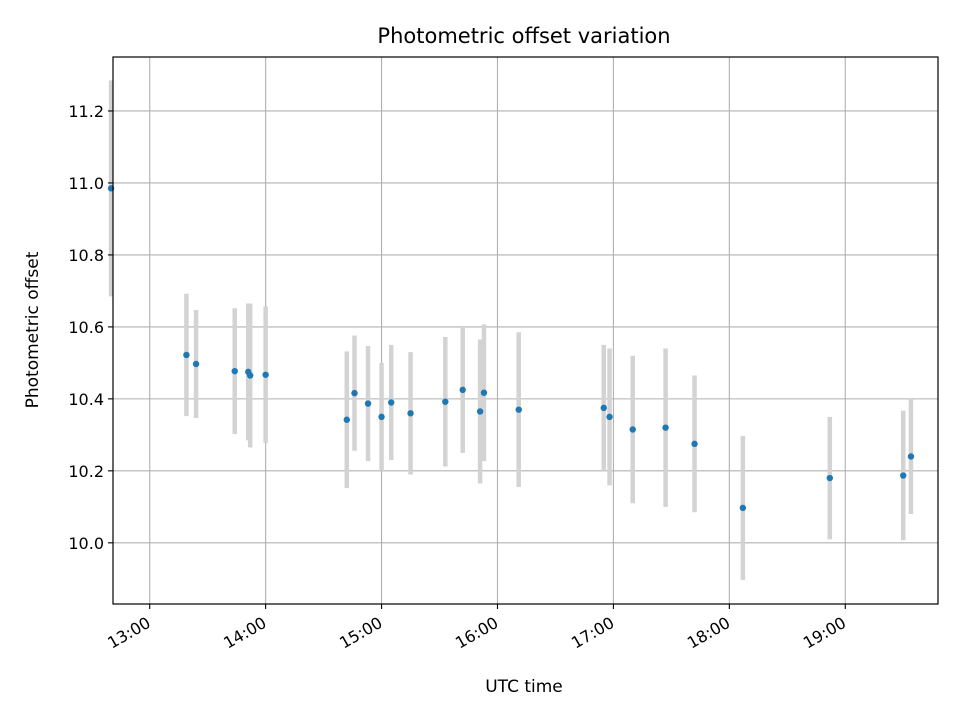 This screenshot has width=960, height=724. What do you see at coordinates (86, 183) in the screenshot?
I see `y-tick-label: 11.0` at bounding box center [86, 183].